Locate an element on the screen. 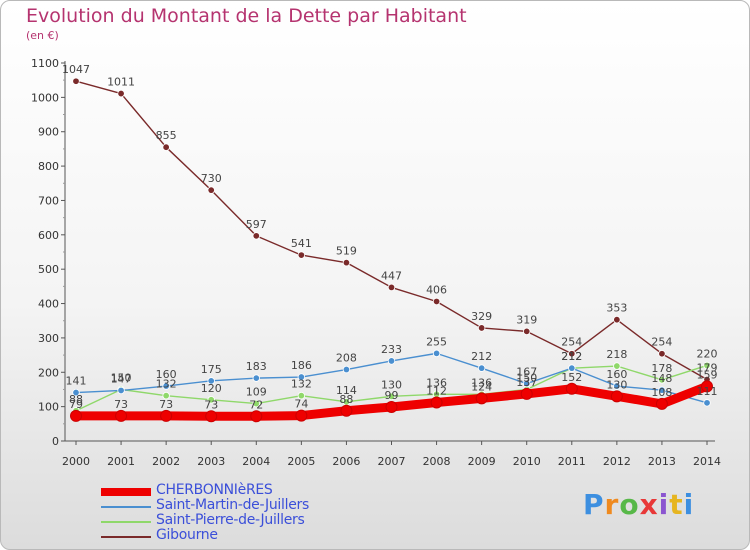 The image size is (750, 550). y-tick-label: 1100 is located at coordinates (45, 63).